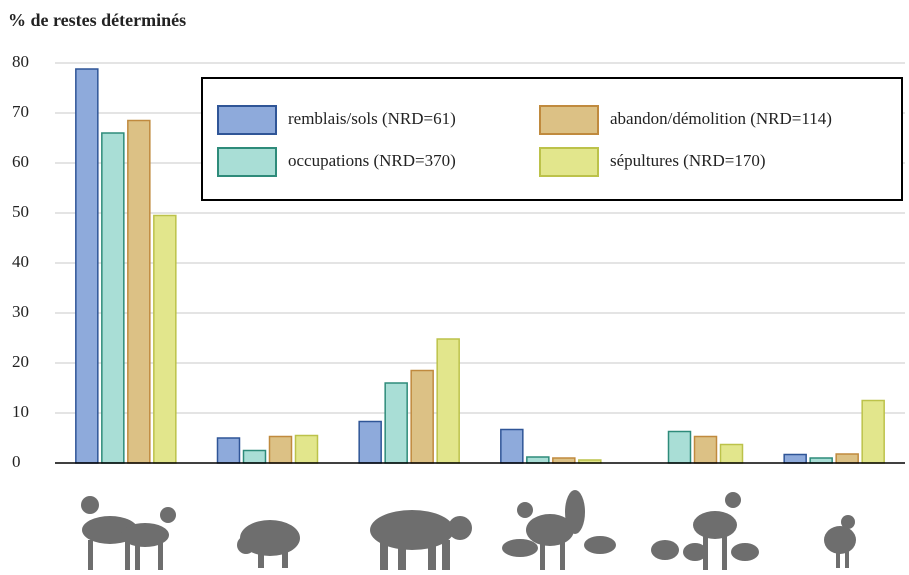  I want to click on legend-label: remblais/sols (NRD=61), so click(372, 118).